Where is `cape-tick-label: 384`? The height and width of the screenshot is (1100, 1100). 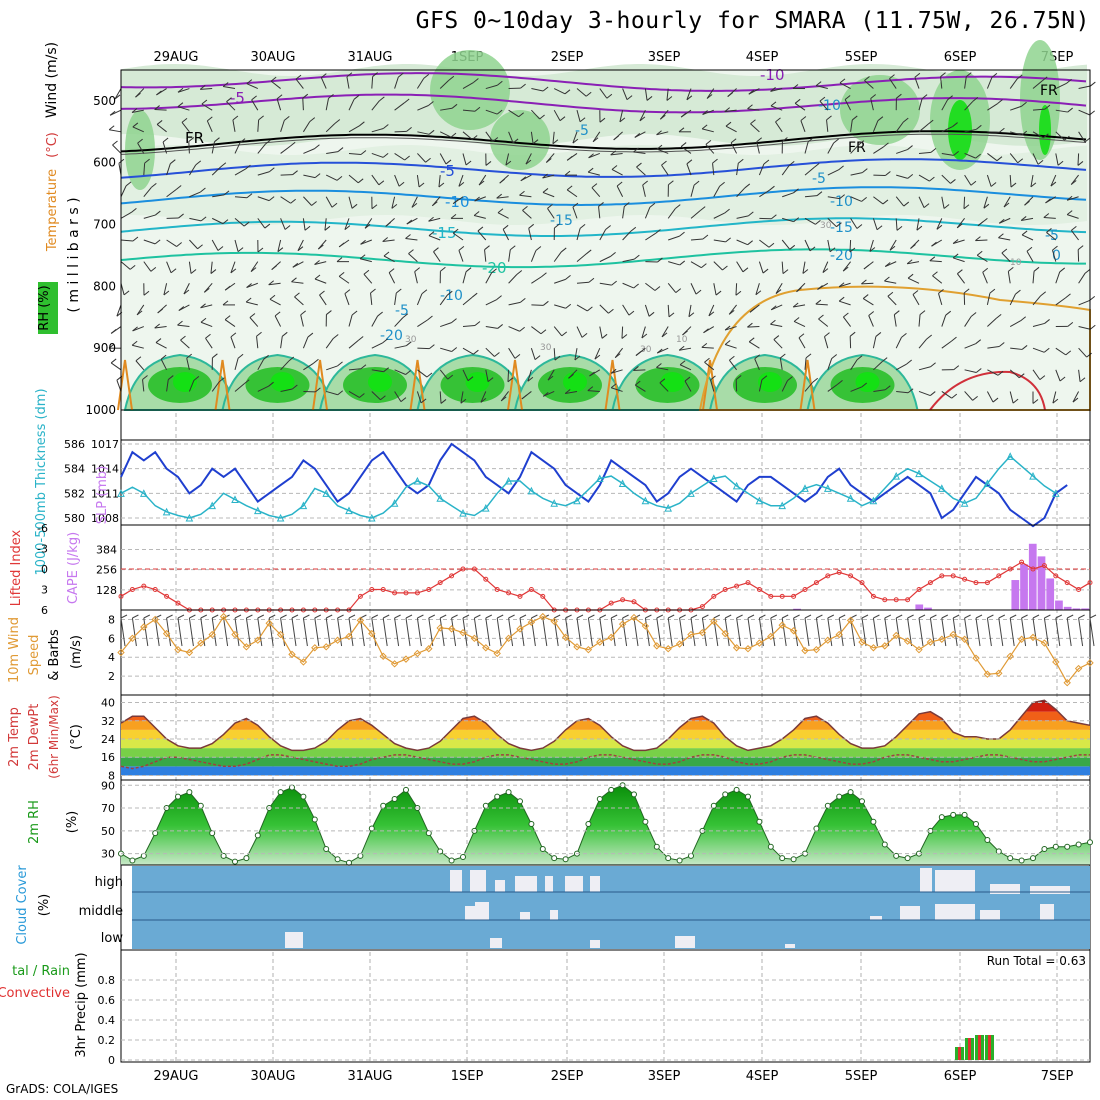
cape-tick-label: 384 is located at coordinates (106, 549).